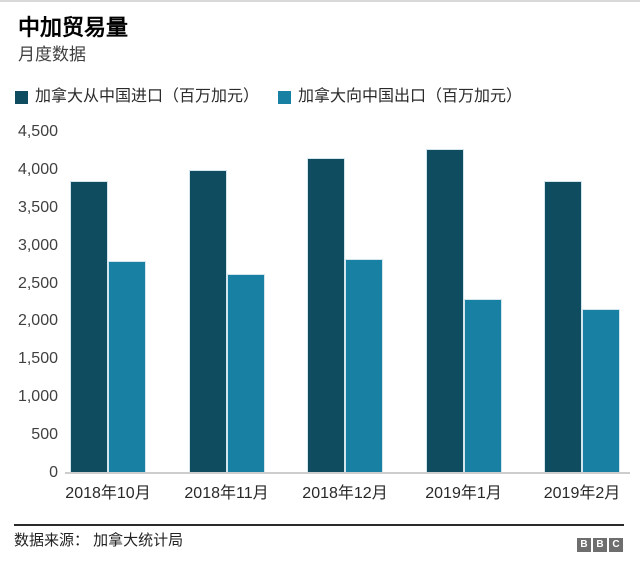 Image resolution: width=640 pixels, height=571 pixels. What do you see at coordinates (37, 245) in the screenshot?
I see `y-tick-label: 3,000` at bounding box center [37, 245].